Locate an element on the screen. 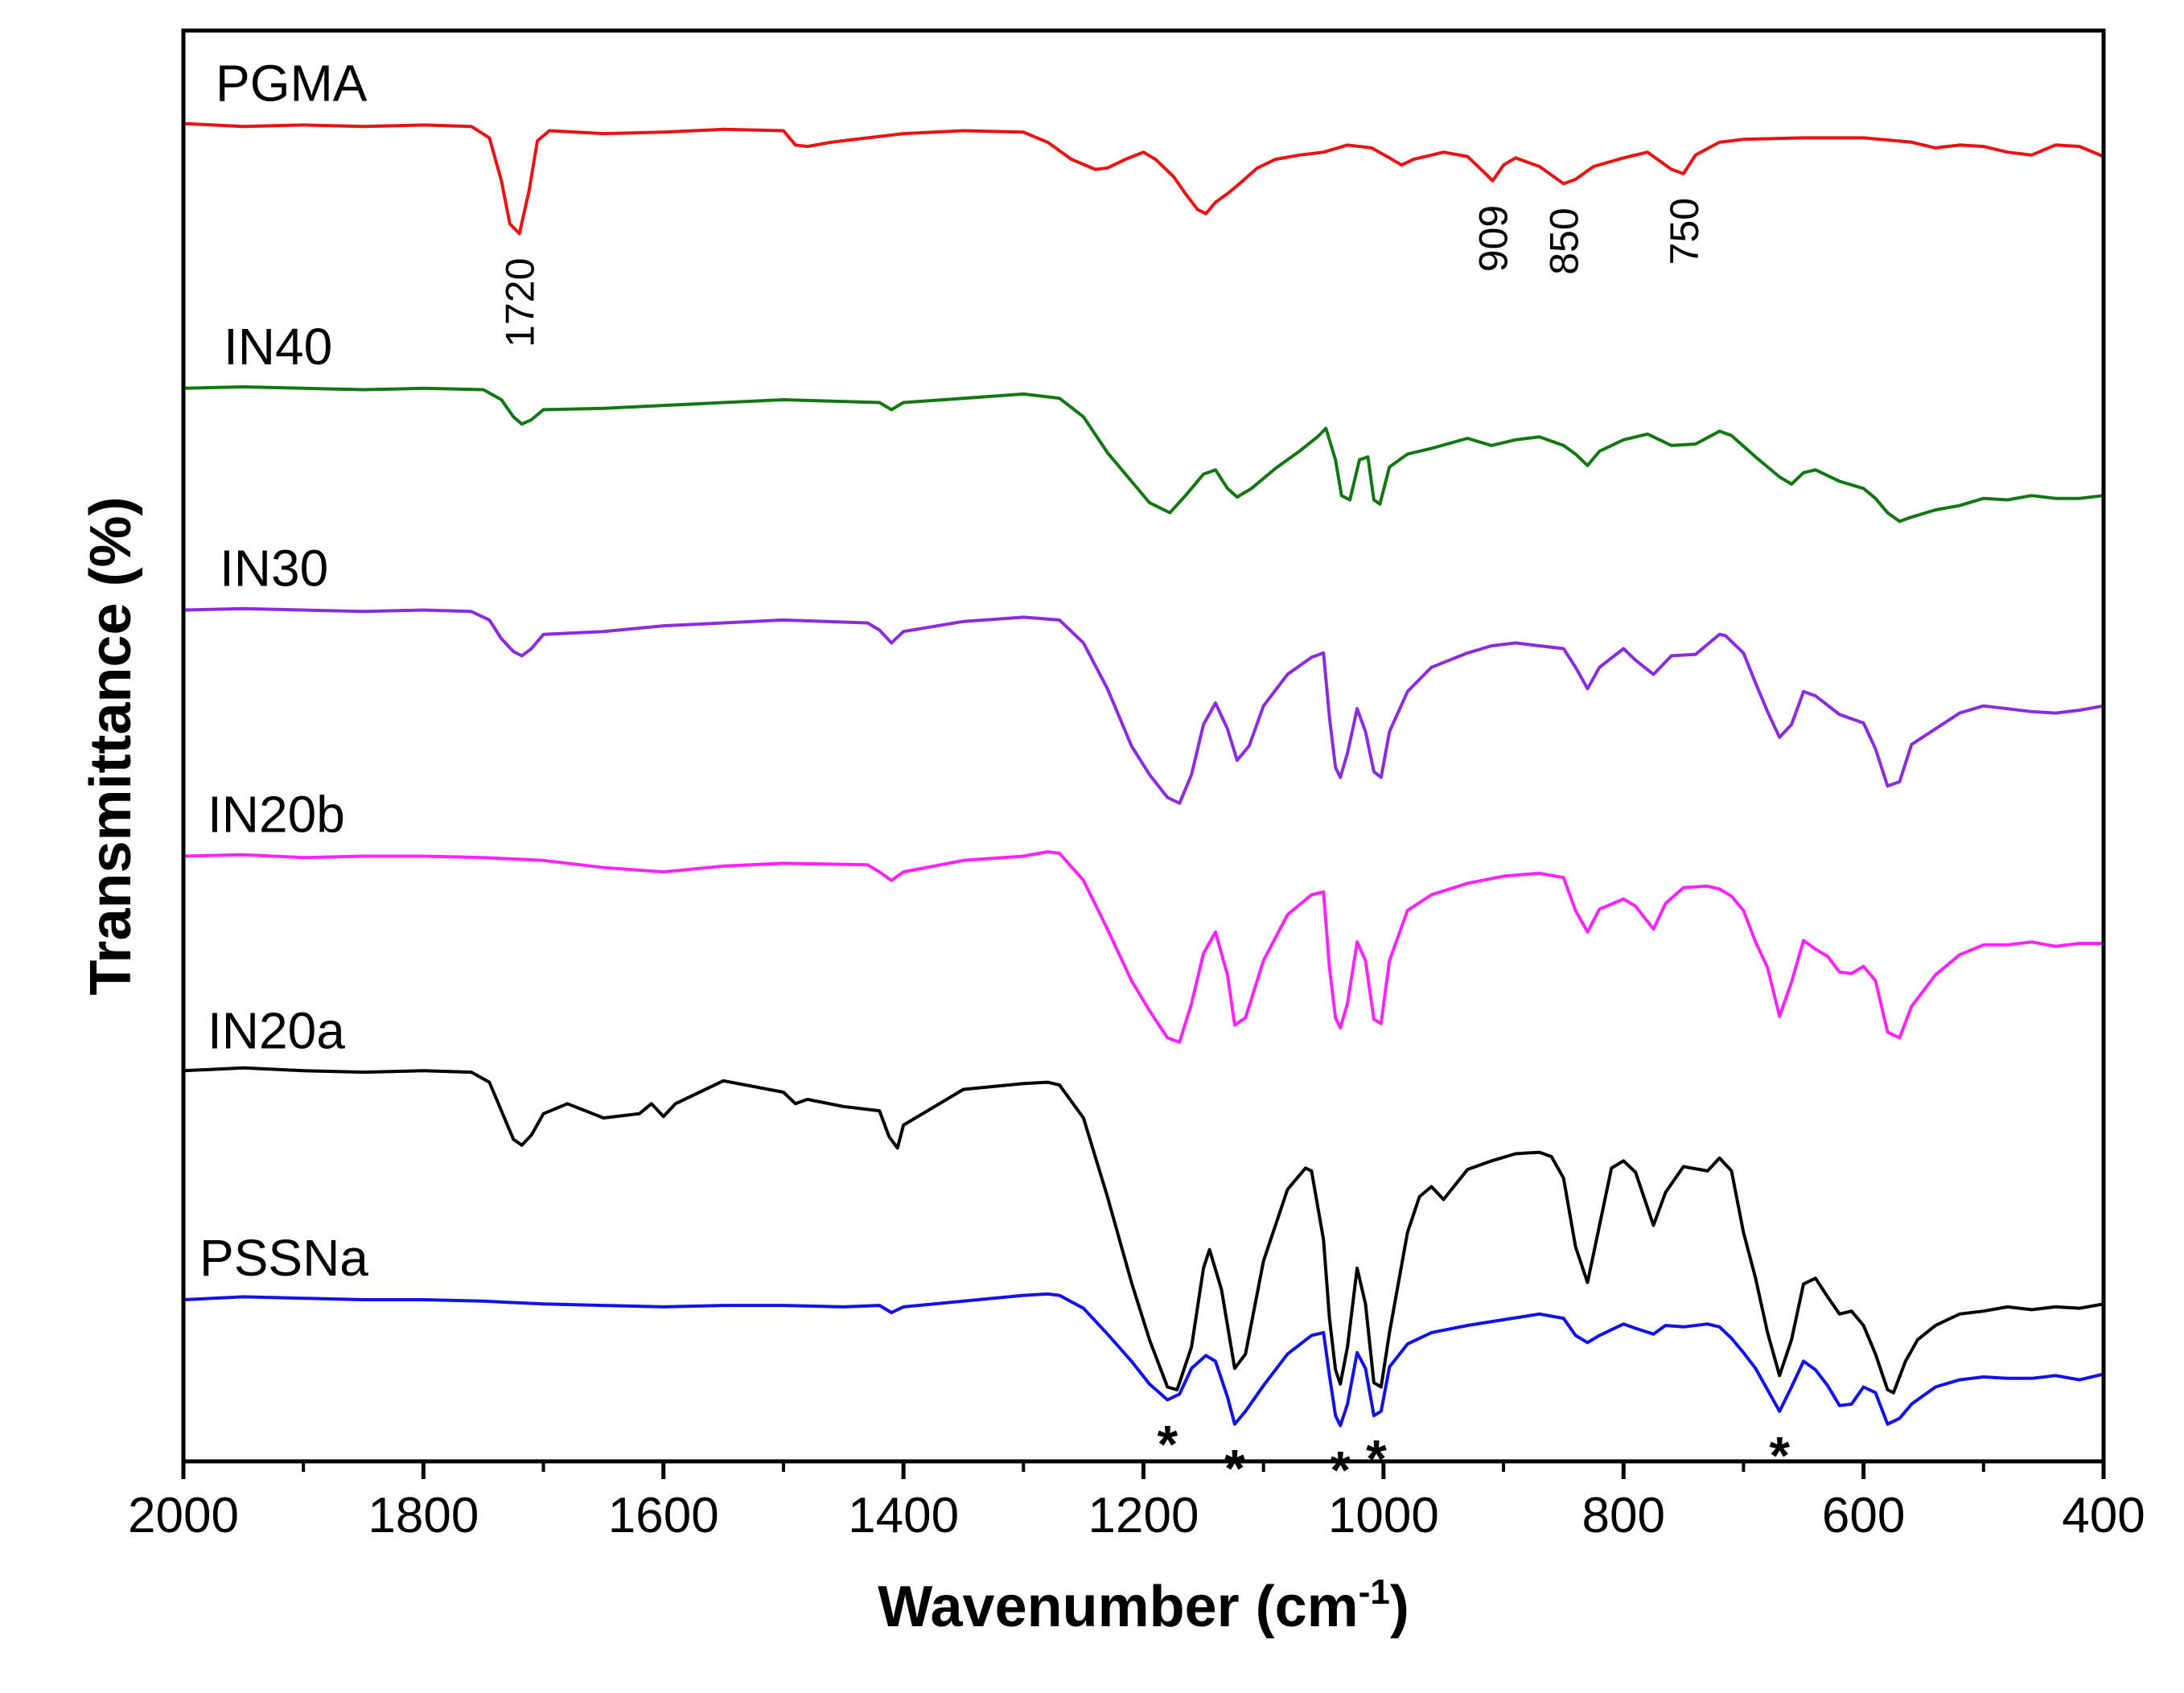 The height and width of the screenshot is (1693, 2184). x-axis-title: Wavenumber (cm-1) is located at coordinates (1143, 1605).